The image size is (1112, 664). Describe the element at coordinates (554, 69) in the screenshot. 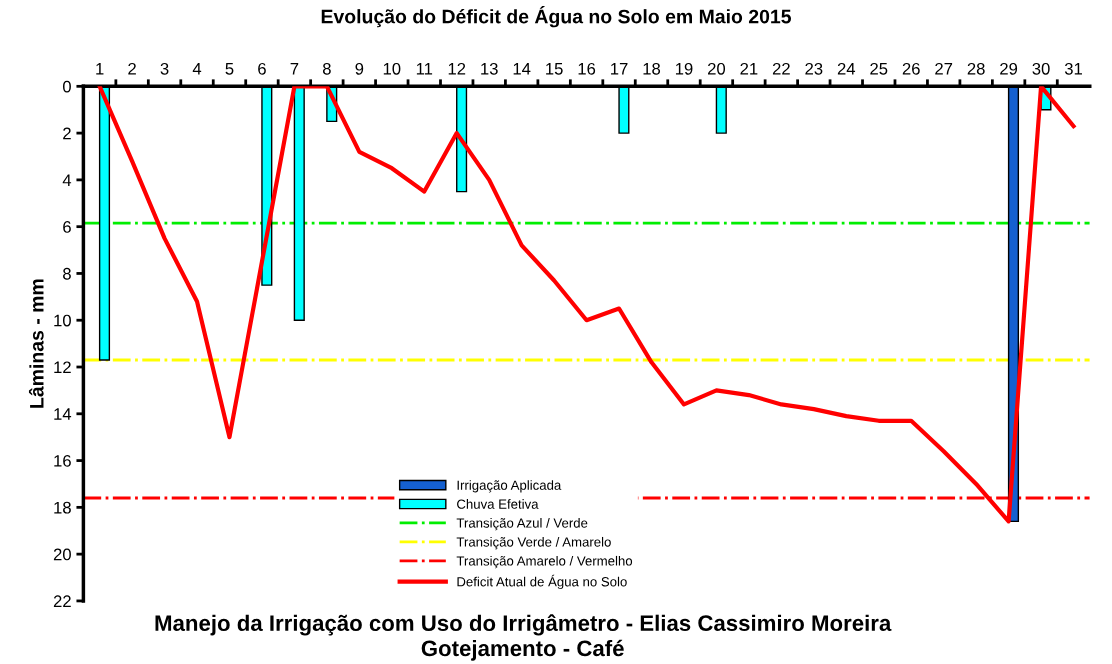

I see `x-tick-label: 15` at that location.